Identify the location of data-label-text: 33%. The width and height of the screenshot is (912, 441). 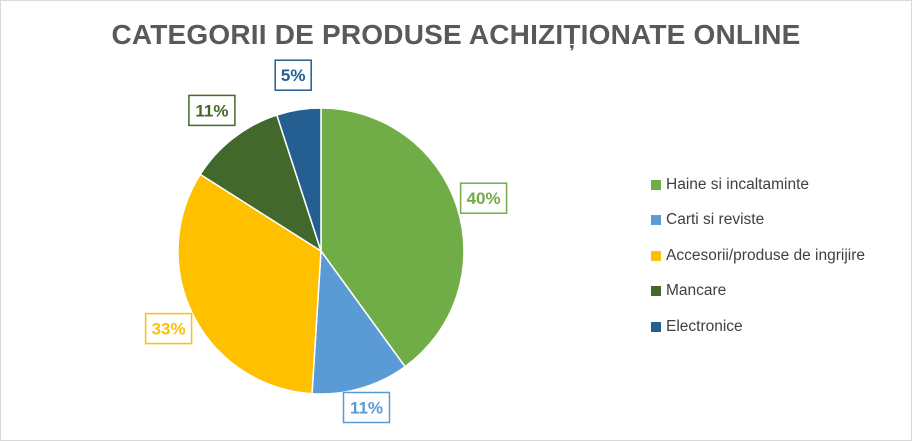
(169, 329).